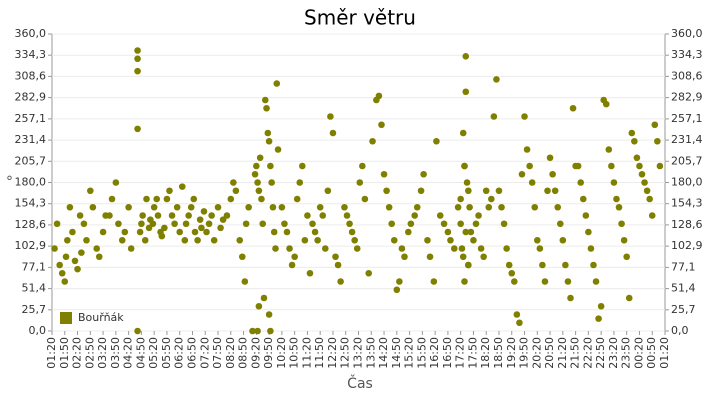 The image size is (720, 400). Describe the element at coordinates (166, 353) in the screenshot. I see `x-tick-label: 05:50` at that location.